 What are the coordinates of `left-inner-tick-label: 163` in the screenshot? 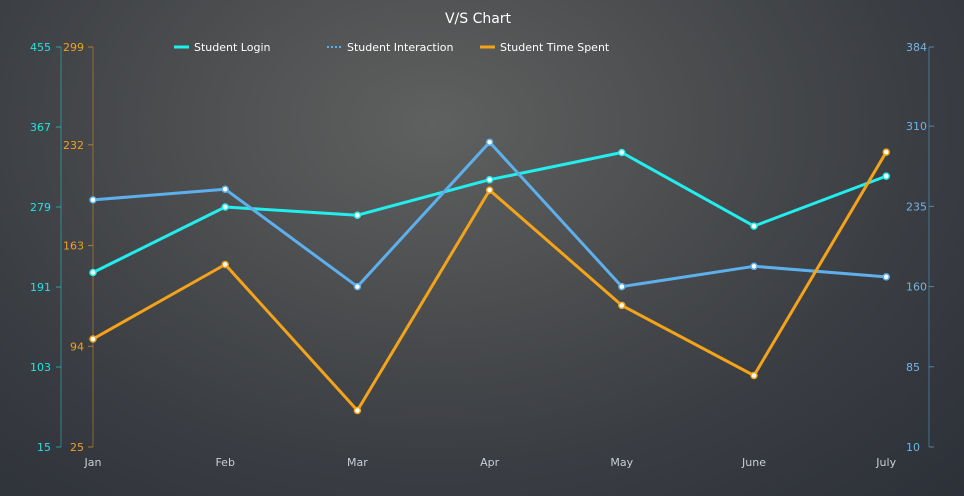 It's located at (73, 246).